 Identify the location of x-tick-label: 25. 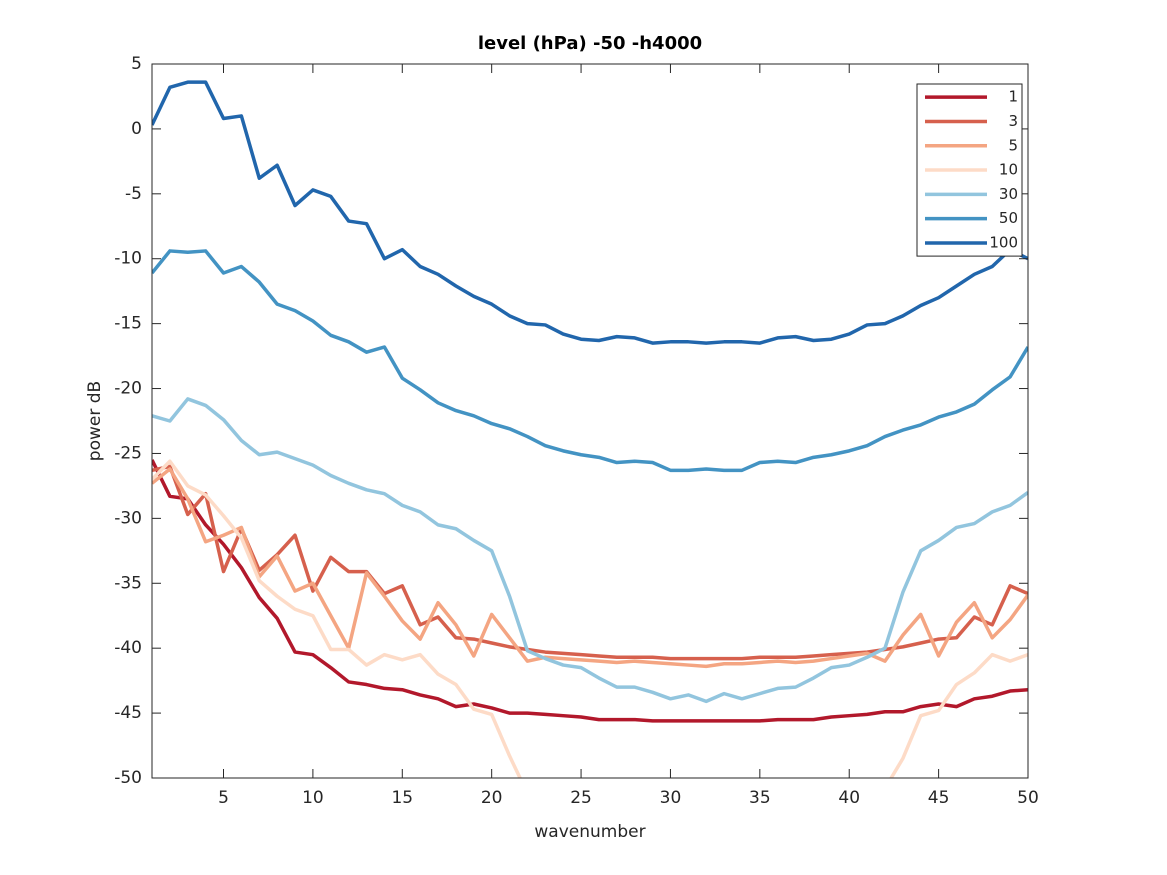
(581, 798).